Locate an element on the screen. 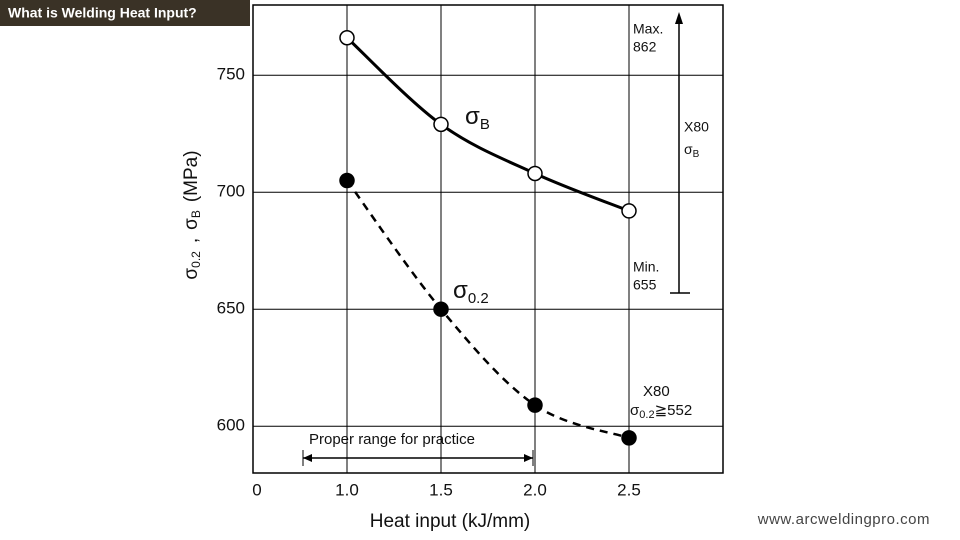  y-tick-label: 650 is located at coordinates (231, 308).